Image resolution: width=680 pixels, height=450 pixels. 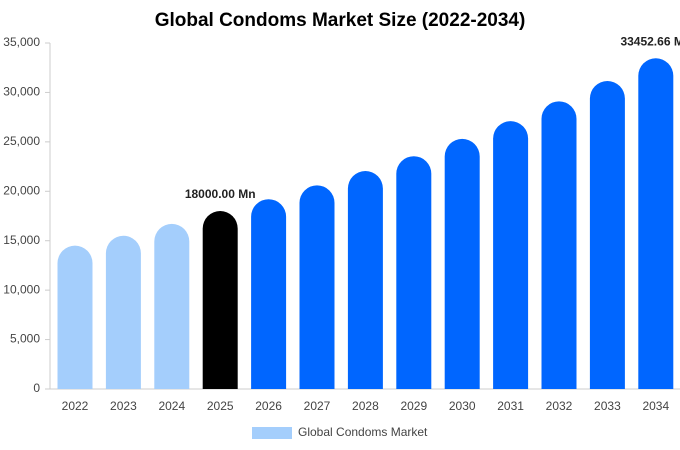 I want to click on x-tick-label: 2030, so click(x=462, y=406).